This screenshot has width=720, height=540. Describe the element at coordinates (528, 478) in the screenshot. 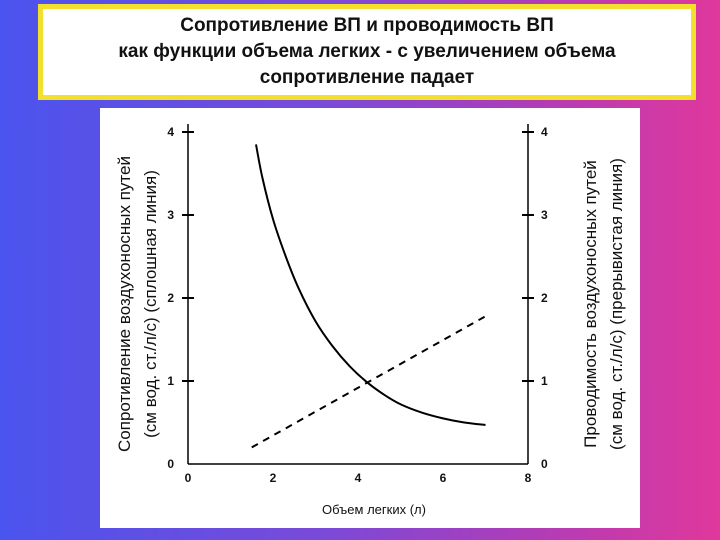

I see `x-tick-label: 8` at that location.